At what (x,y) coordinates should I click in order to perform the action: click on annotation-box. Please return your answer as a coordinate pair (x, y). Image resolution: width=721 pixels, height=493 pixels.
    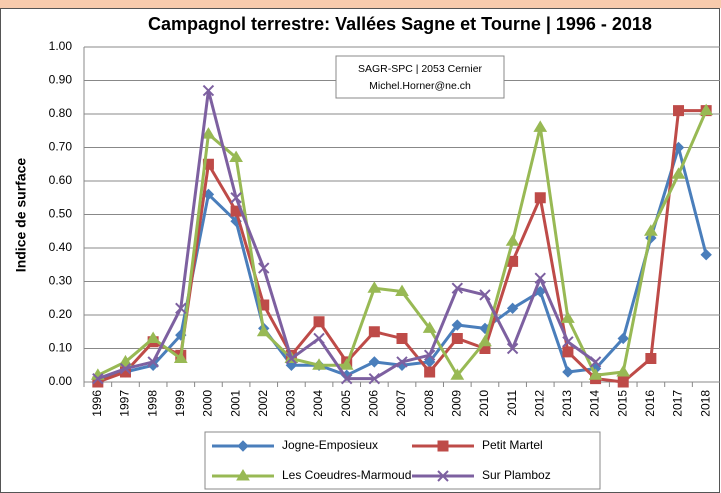
    Looking at the image, I should click on (420, 77).